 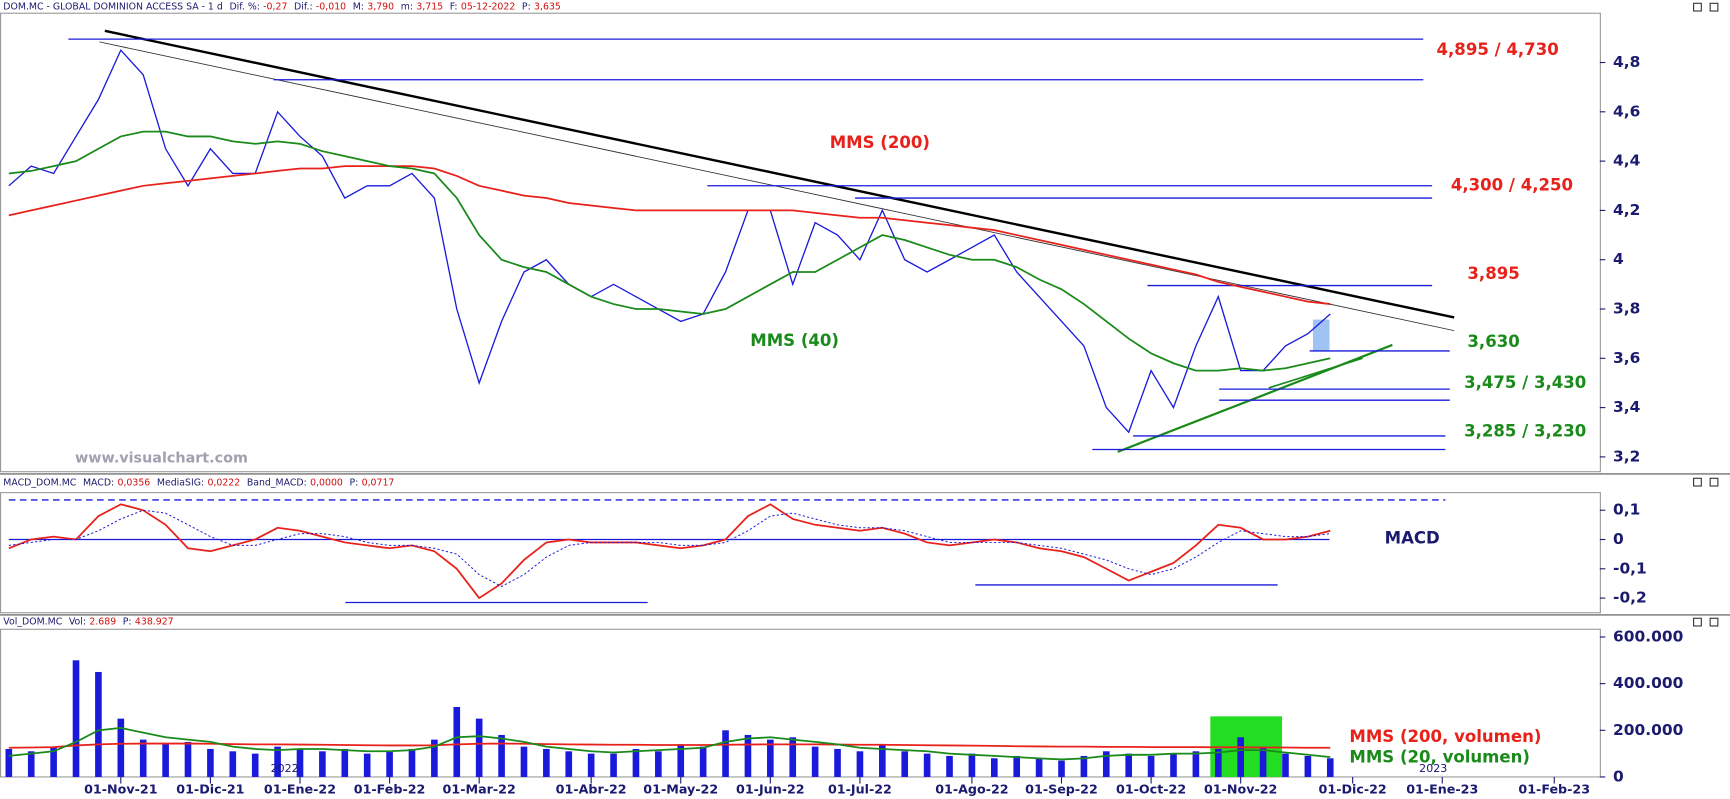 I want to click on y-tick-label: 3,4, so click(x=1627, y=407).